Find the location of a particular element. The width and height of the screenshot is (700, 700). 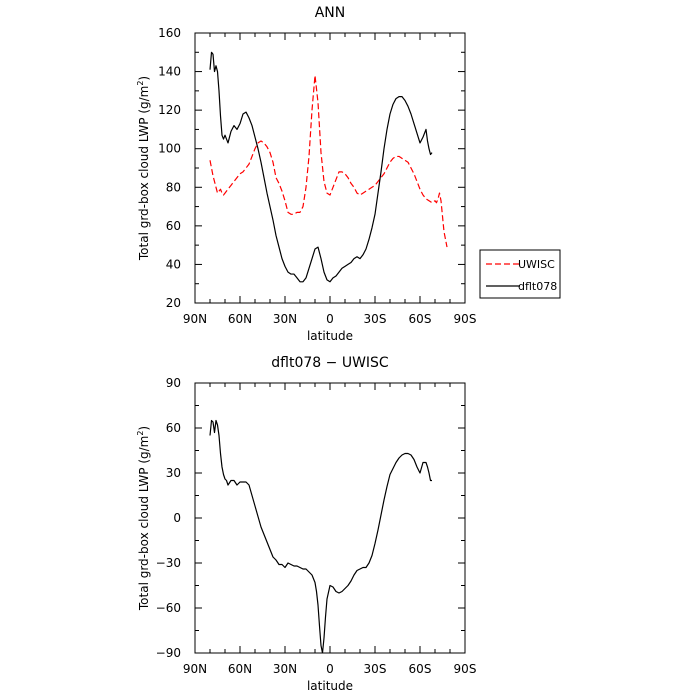

top-x-tick-label: 60S is located at coordinates (420, 319).